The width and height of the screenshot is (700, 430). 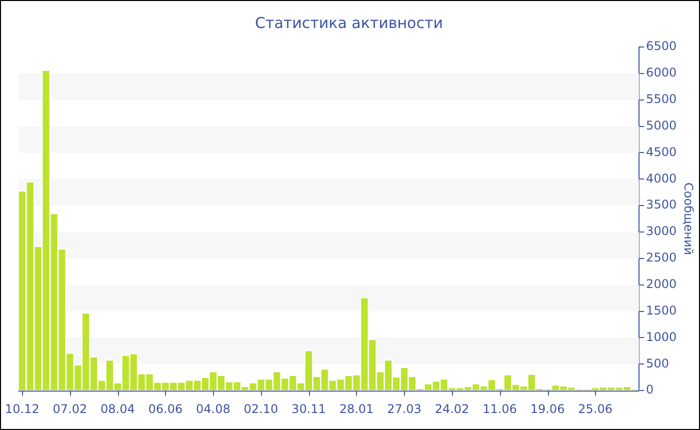 What do you see at coordinates (595, 409) in the screenshot?
I see `x-tick-label: 25.06` at bounding box center [595, 409].